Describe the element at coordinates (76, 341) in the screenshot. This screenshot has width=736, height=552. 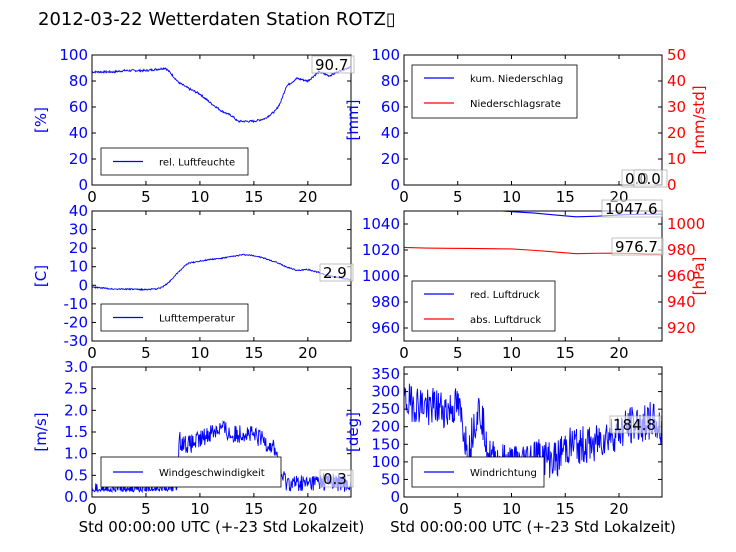
I see `y-tick-label: -30` at that location.